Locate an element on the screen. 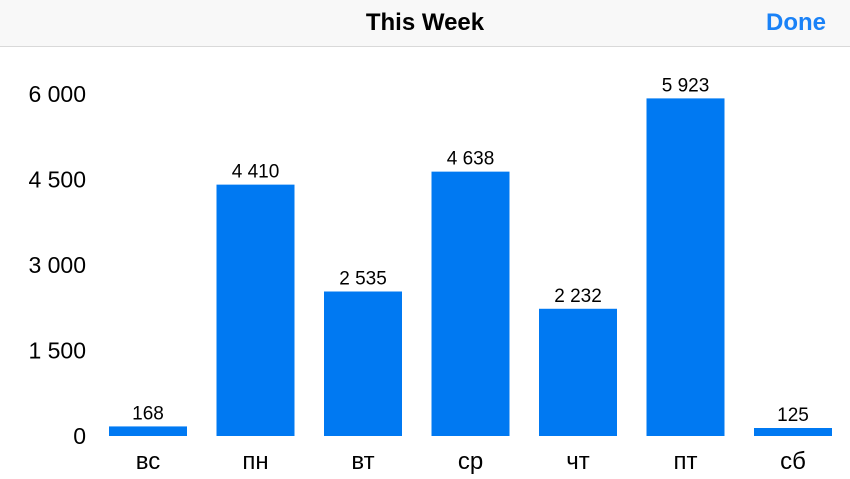 Image resolution: width=850 pixels, height=479 pixels. page-title: This Week is located at coordinates (425, 22).